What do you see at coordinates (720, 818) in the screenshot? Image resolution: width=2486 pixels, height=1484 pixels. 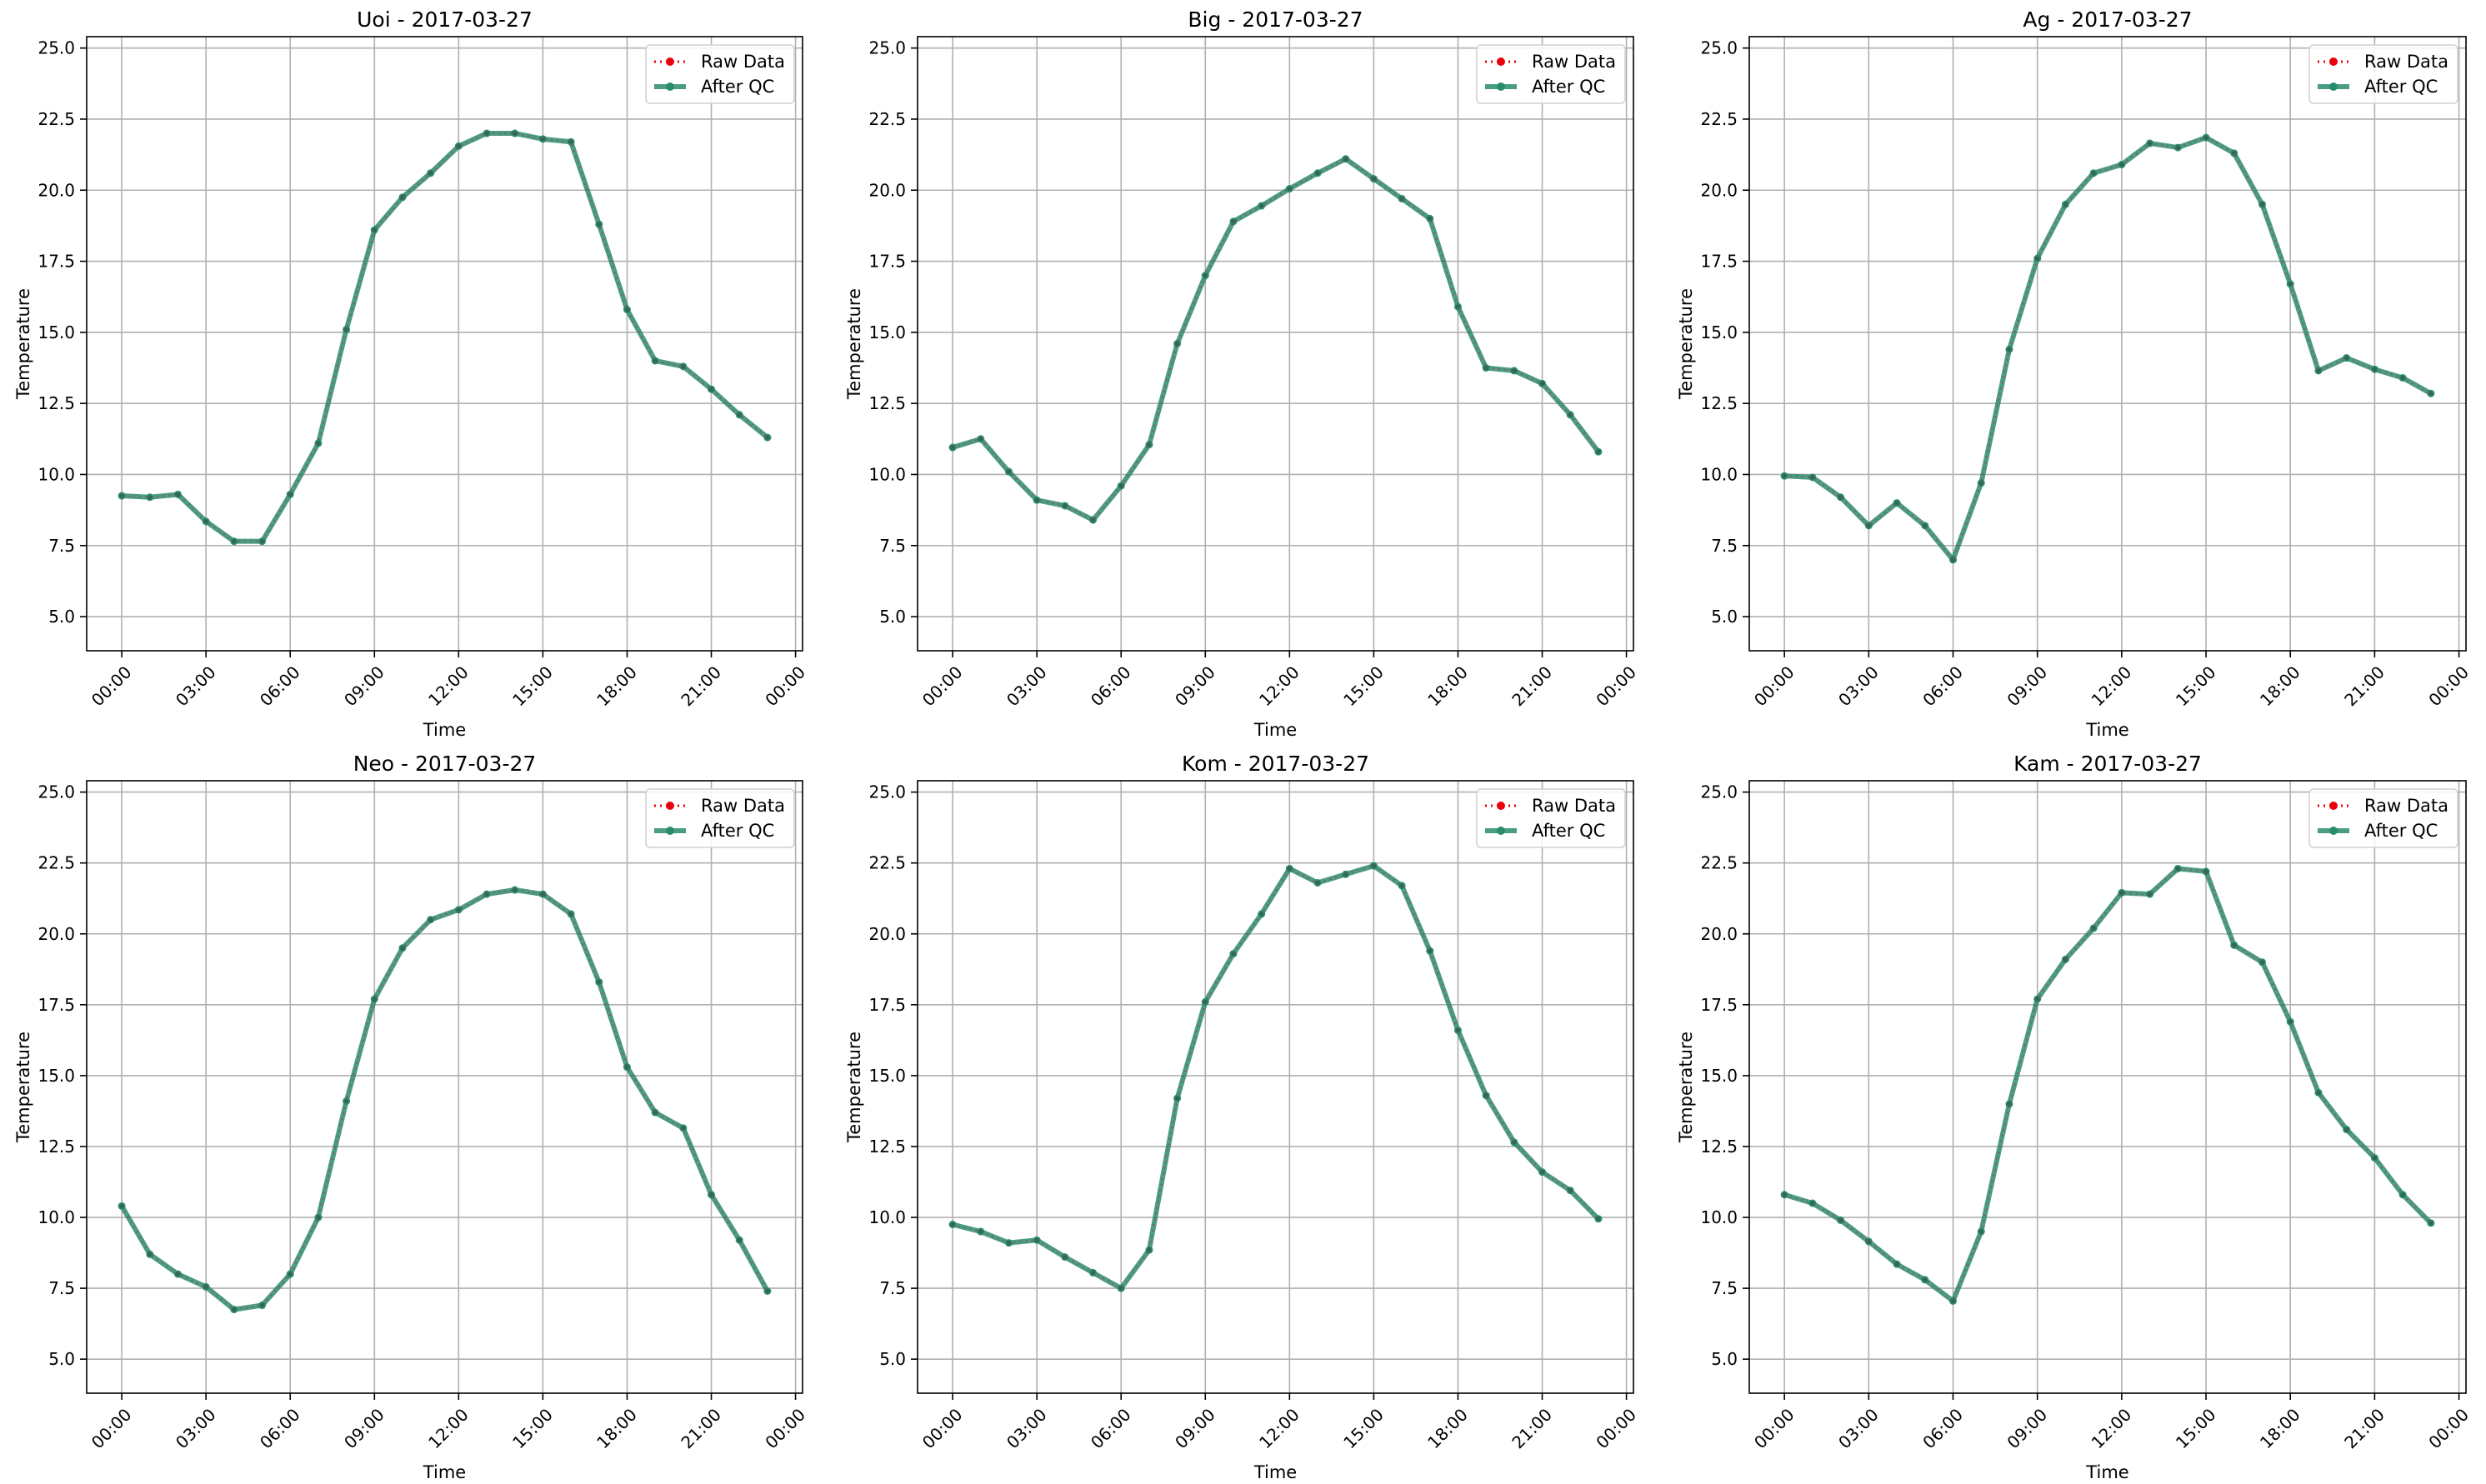 I see `legend: Raw Data After QC` at bounding box center [720, 818].